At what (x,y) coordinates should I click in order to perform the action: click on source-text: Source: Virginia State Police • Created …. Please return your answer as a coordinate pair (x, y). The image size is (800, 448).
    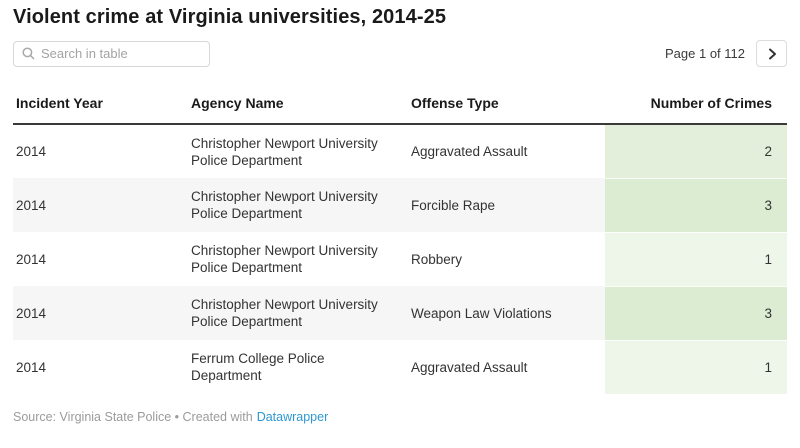
    Looking at the image, I should click on (133, 416).